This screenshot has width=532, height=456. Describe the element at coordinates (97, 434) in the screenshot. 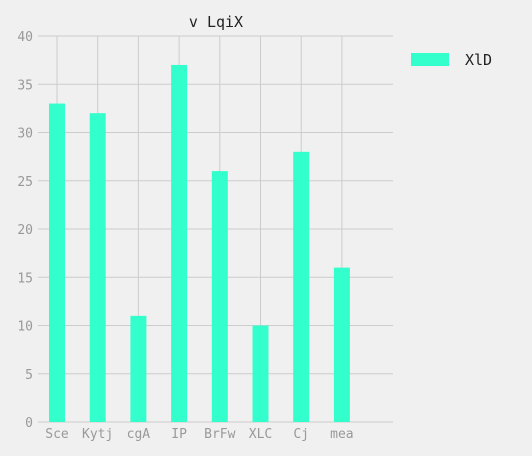

I see `x-tick-label: Kytj` at that location.